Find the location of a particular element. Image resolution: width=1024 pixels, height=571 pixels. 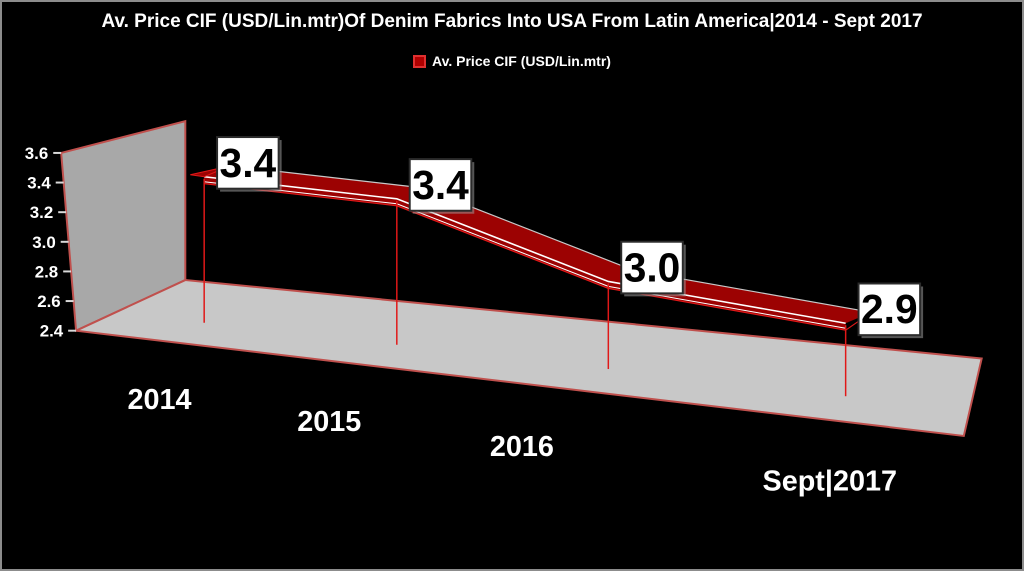

legend: Av. Price CIF (USD/Lin.mtr) is located at coordinates (512, 61).